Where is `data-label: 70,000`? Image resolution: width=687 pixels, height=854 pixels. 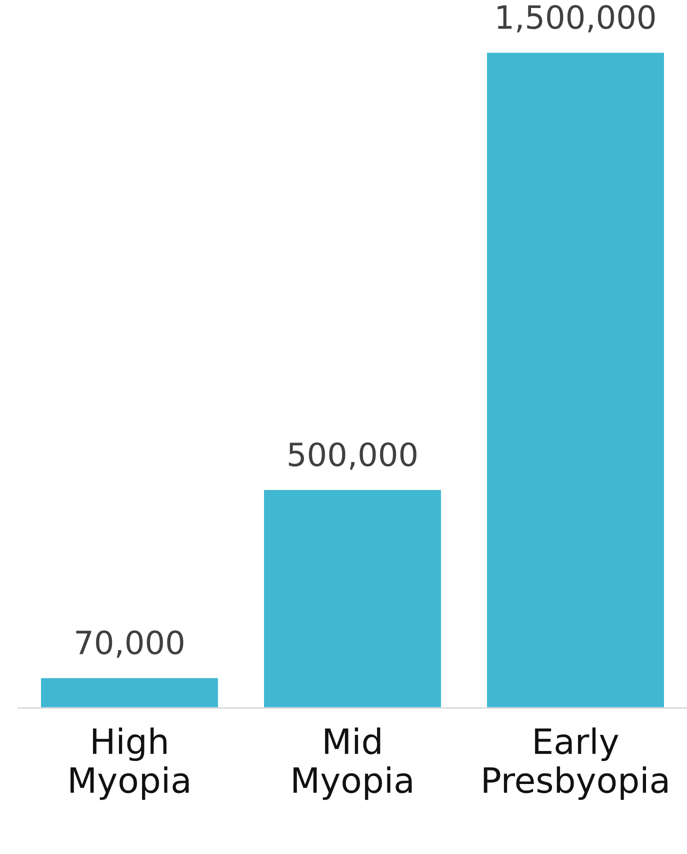
data-label: 70,000 is located at coordinates (130, 644).